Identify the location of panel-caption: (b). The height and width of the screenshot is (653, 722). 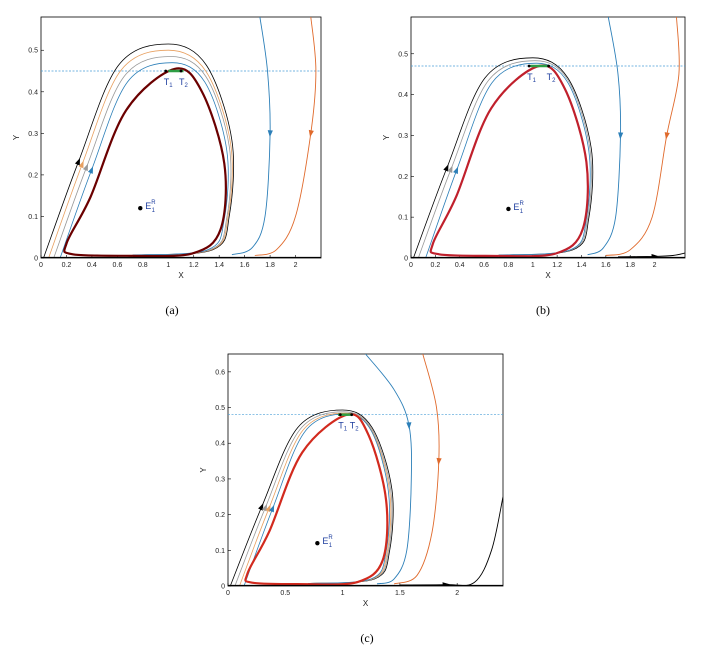
(543, 310).